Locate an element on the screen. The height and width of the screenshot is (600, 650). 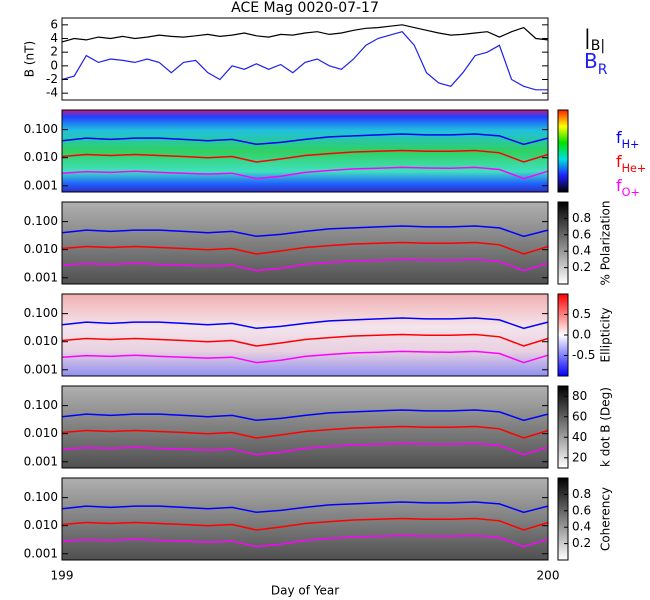
colorbar-label: % Polarization is located at coordinates (606, 243).